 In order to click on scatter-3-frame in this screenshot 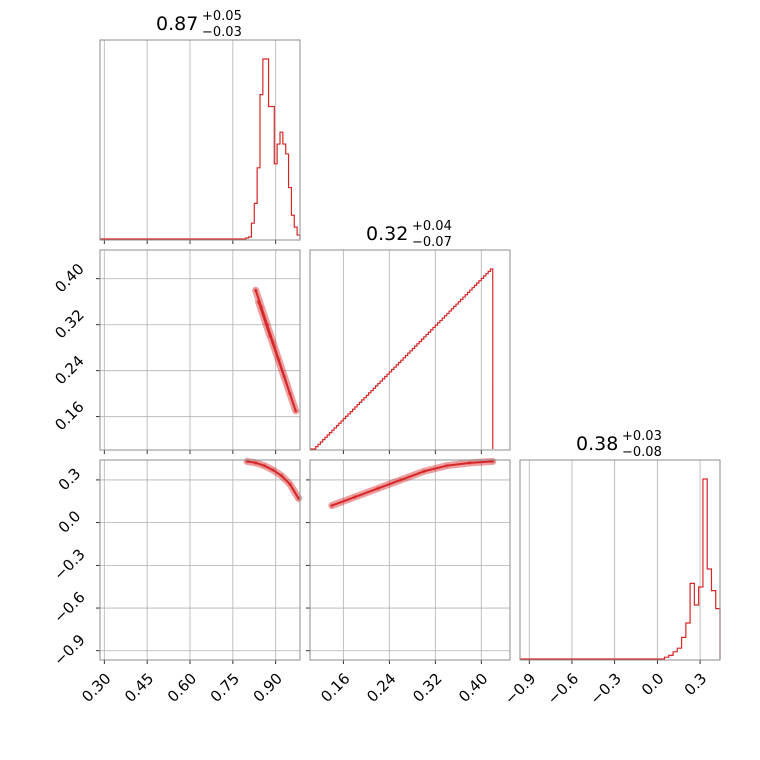, I will do `click(410, 560)`.